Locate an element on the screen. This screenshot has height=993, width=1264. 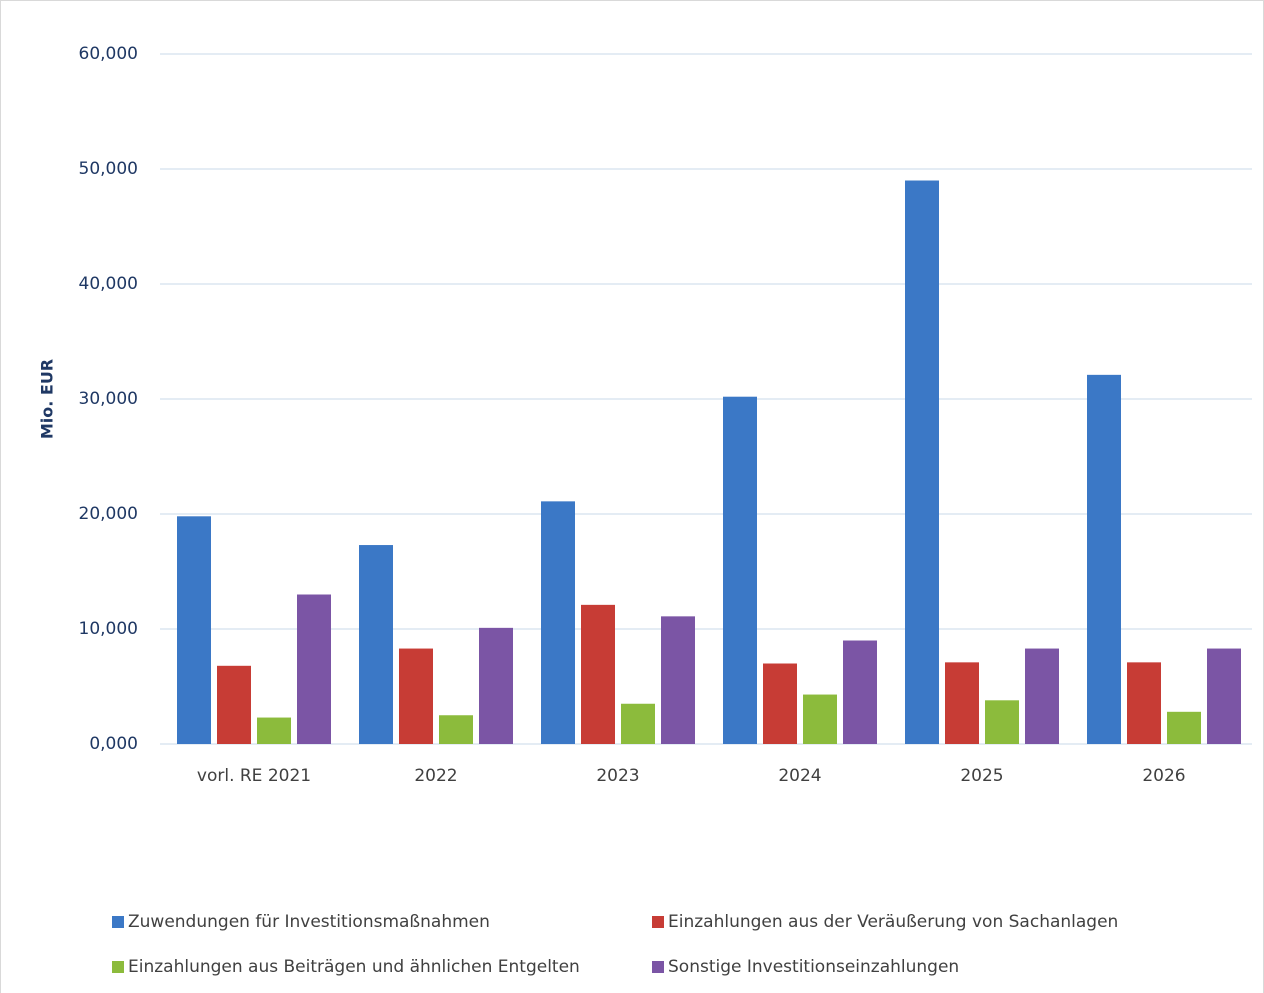
y-axis-label: Mio. EUR is located at coordinates (47, 399).